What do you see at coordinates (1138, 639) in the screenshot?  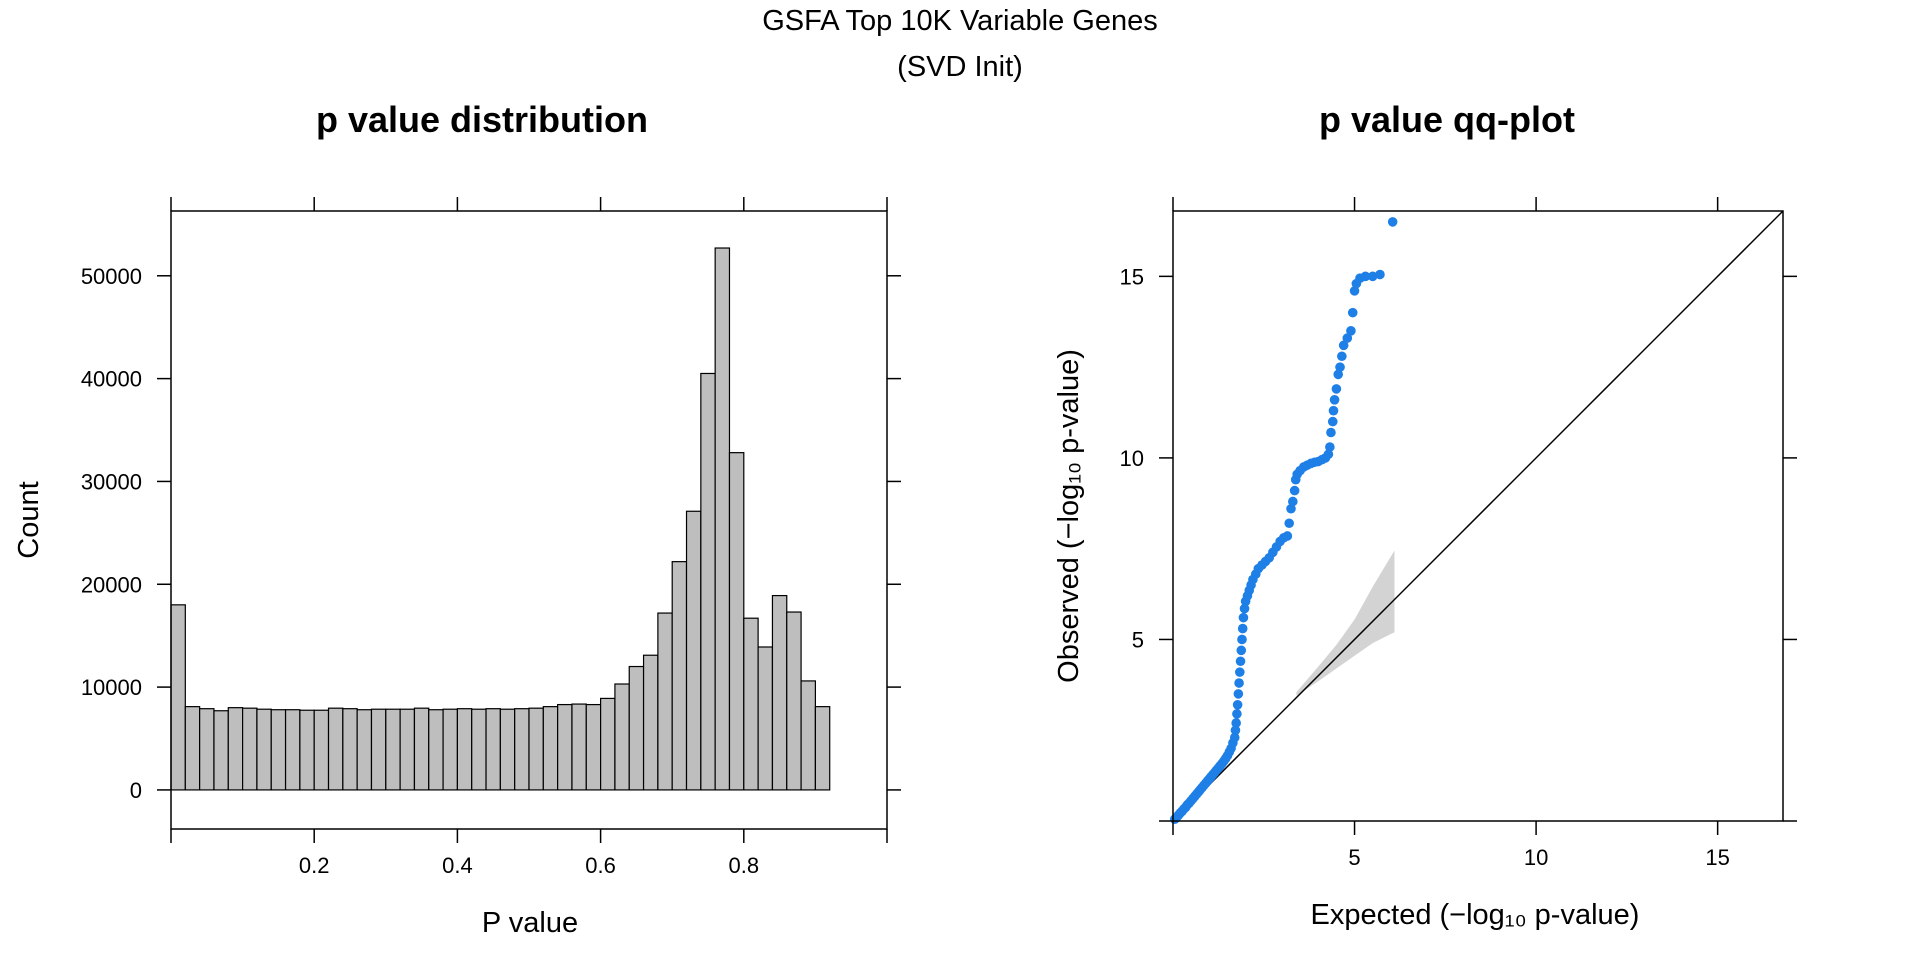 I see `qq-y-tick-label: 5` at bounding box center [1138, 639].